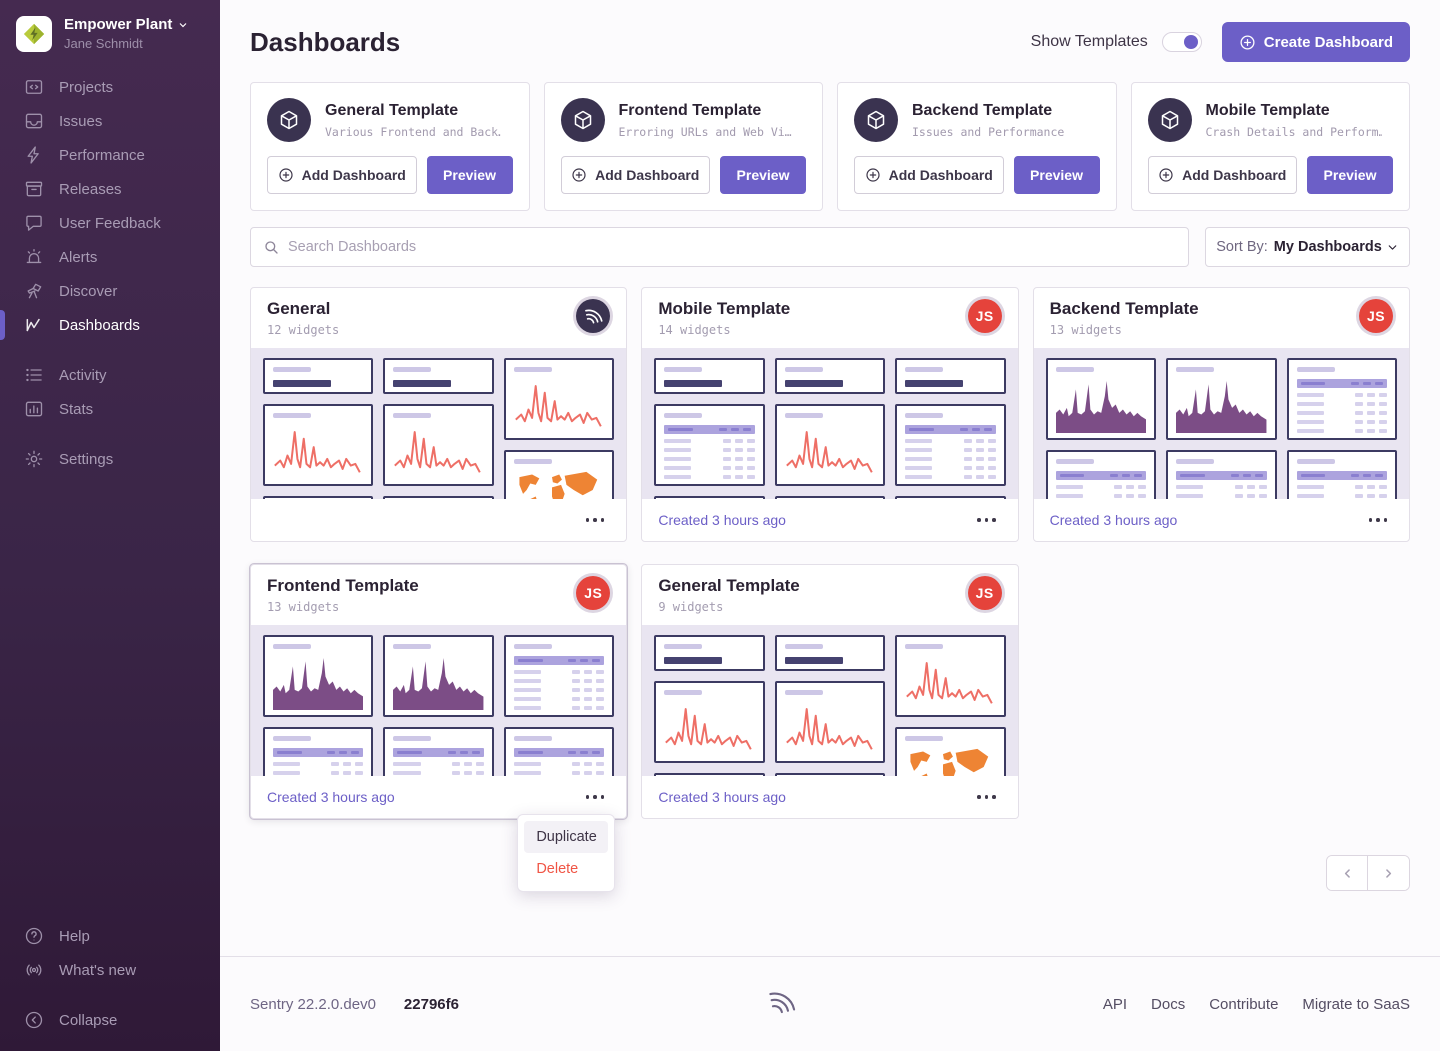  What do you see at coordinates (110, 87) in the screenshot?
I see `sidebar-item-projects: Projects` at bounding box center [110, 87].